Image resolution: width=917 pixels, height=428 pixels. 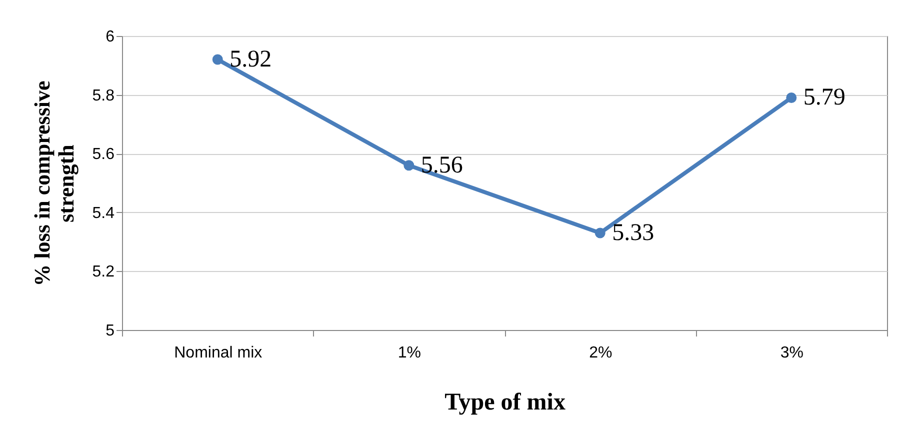 What do you see at coordinates (53, 183) in the screenshot?
I see `y-axis-title: % loss in compressive strength` at bounding box center [53, 183].